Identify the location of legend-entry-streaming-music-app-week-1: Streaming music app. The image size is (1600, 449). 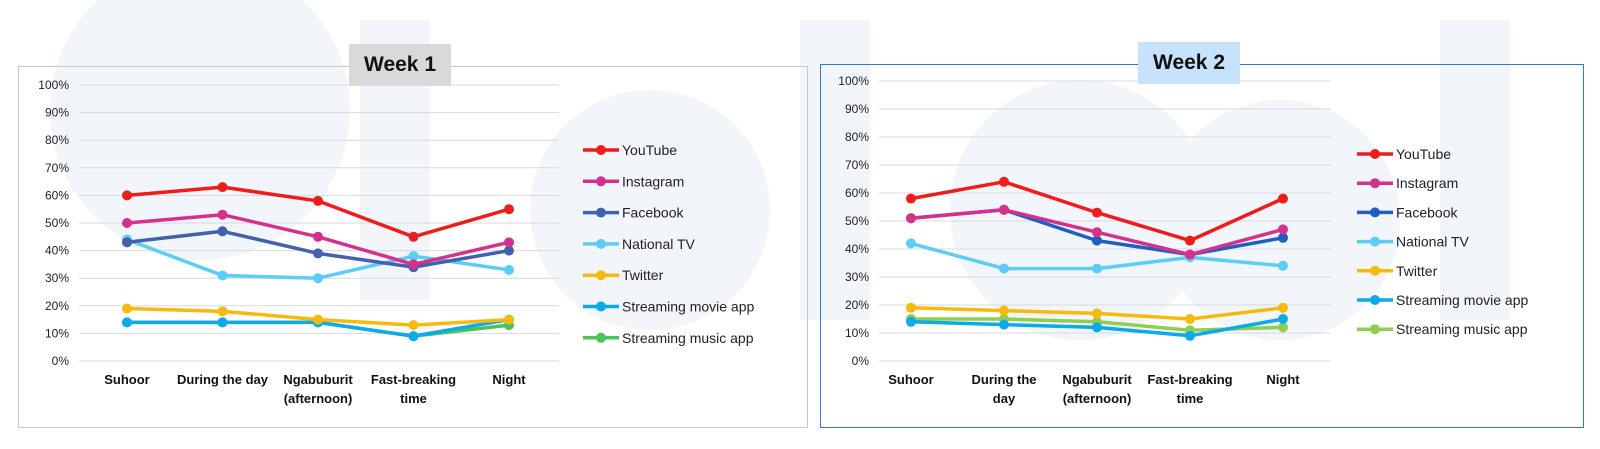
(668, 338).